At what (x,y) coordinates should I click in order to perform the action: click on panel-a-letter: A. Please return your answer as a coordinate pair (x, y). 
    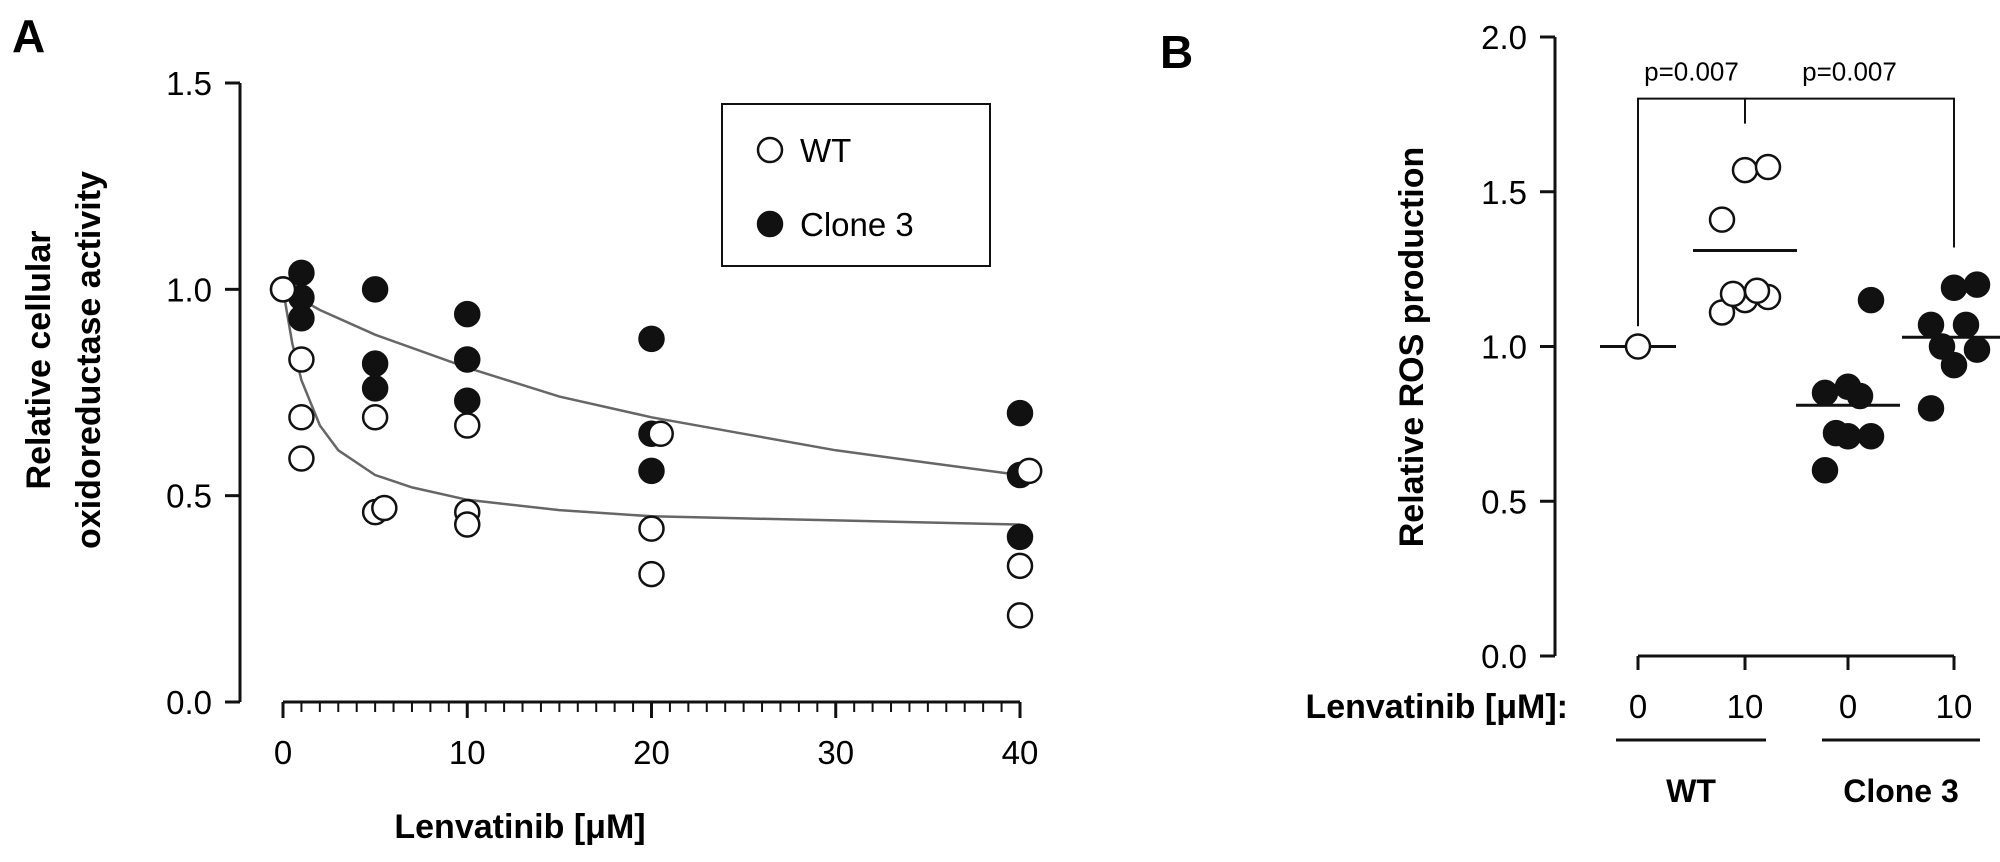
    Looking at the image, I should click on (28, 36).